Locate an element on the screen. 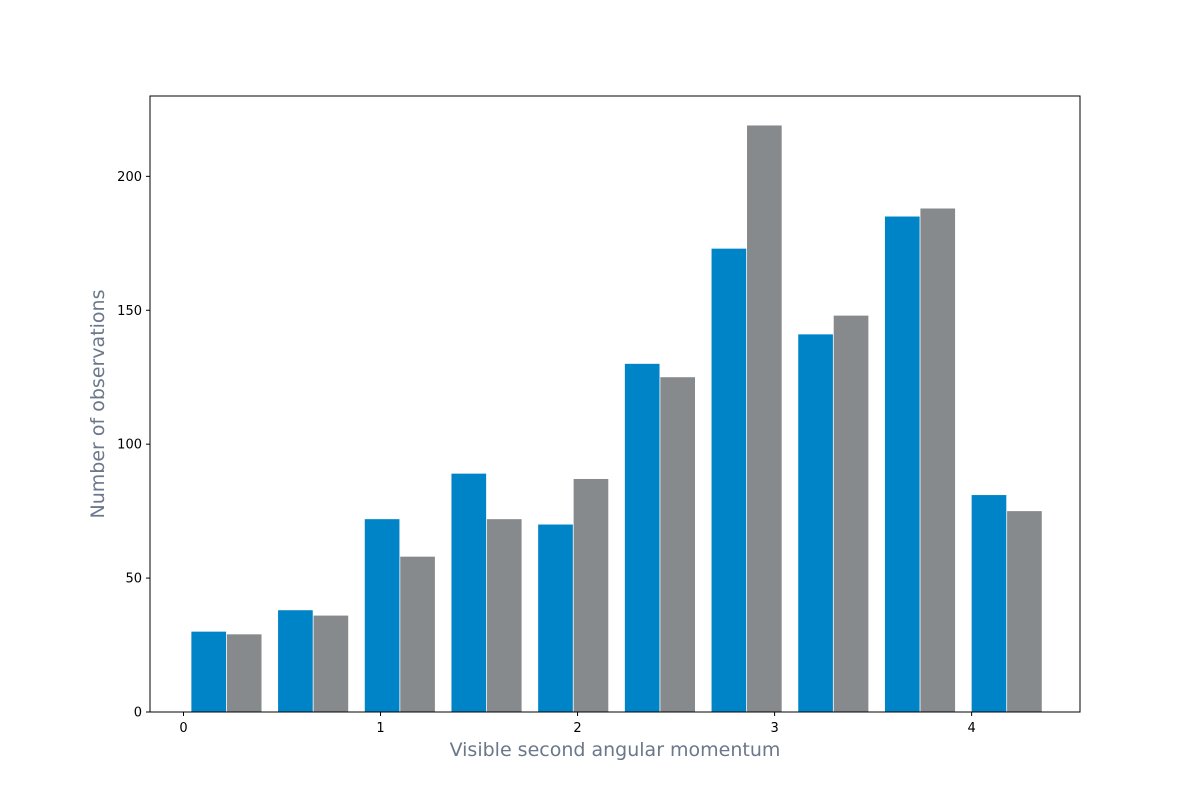 The height and width of the screenshot is (800, 1200). x-tick-label: 4 is located at coordinates (971, 728).